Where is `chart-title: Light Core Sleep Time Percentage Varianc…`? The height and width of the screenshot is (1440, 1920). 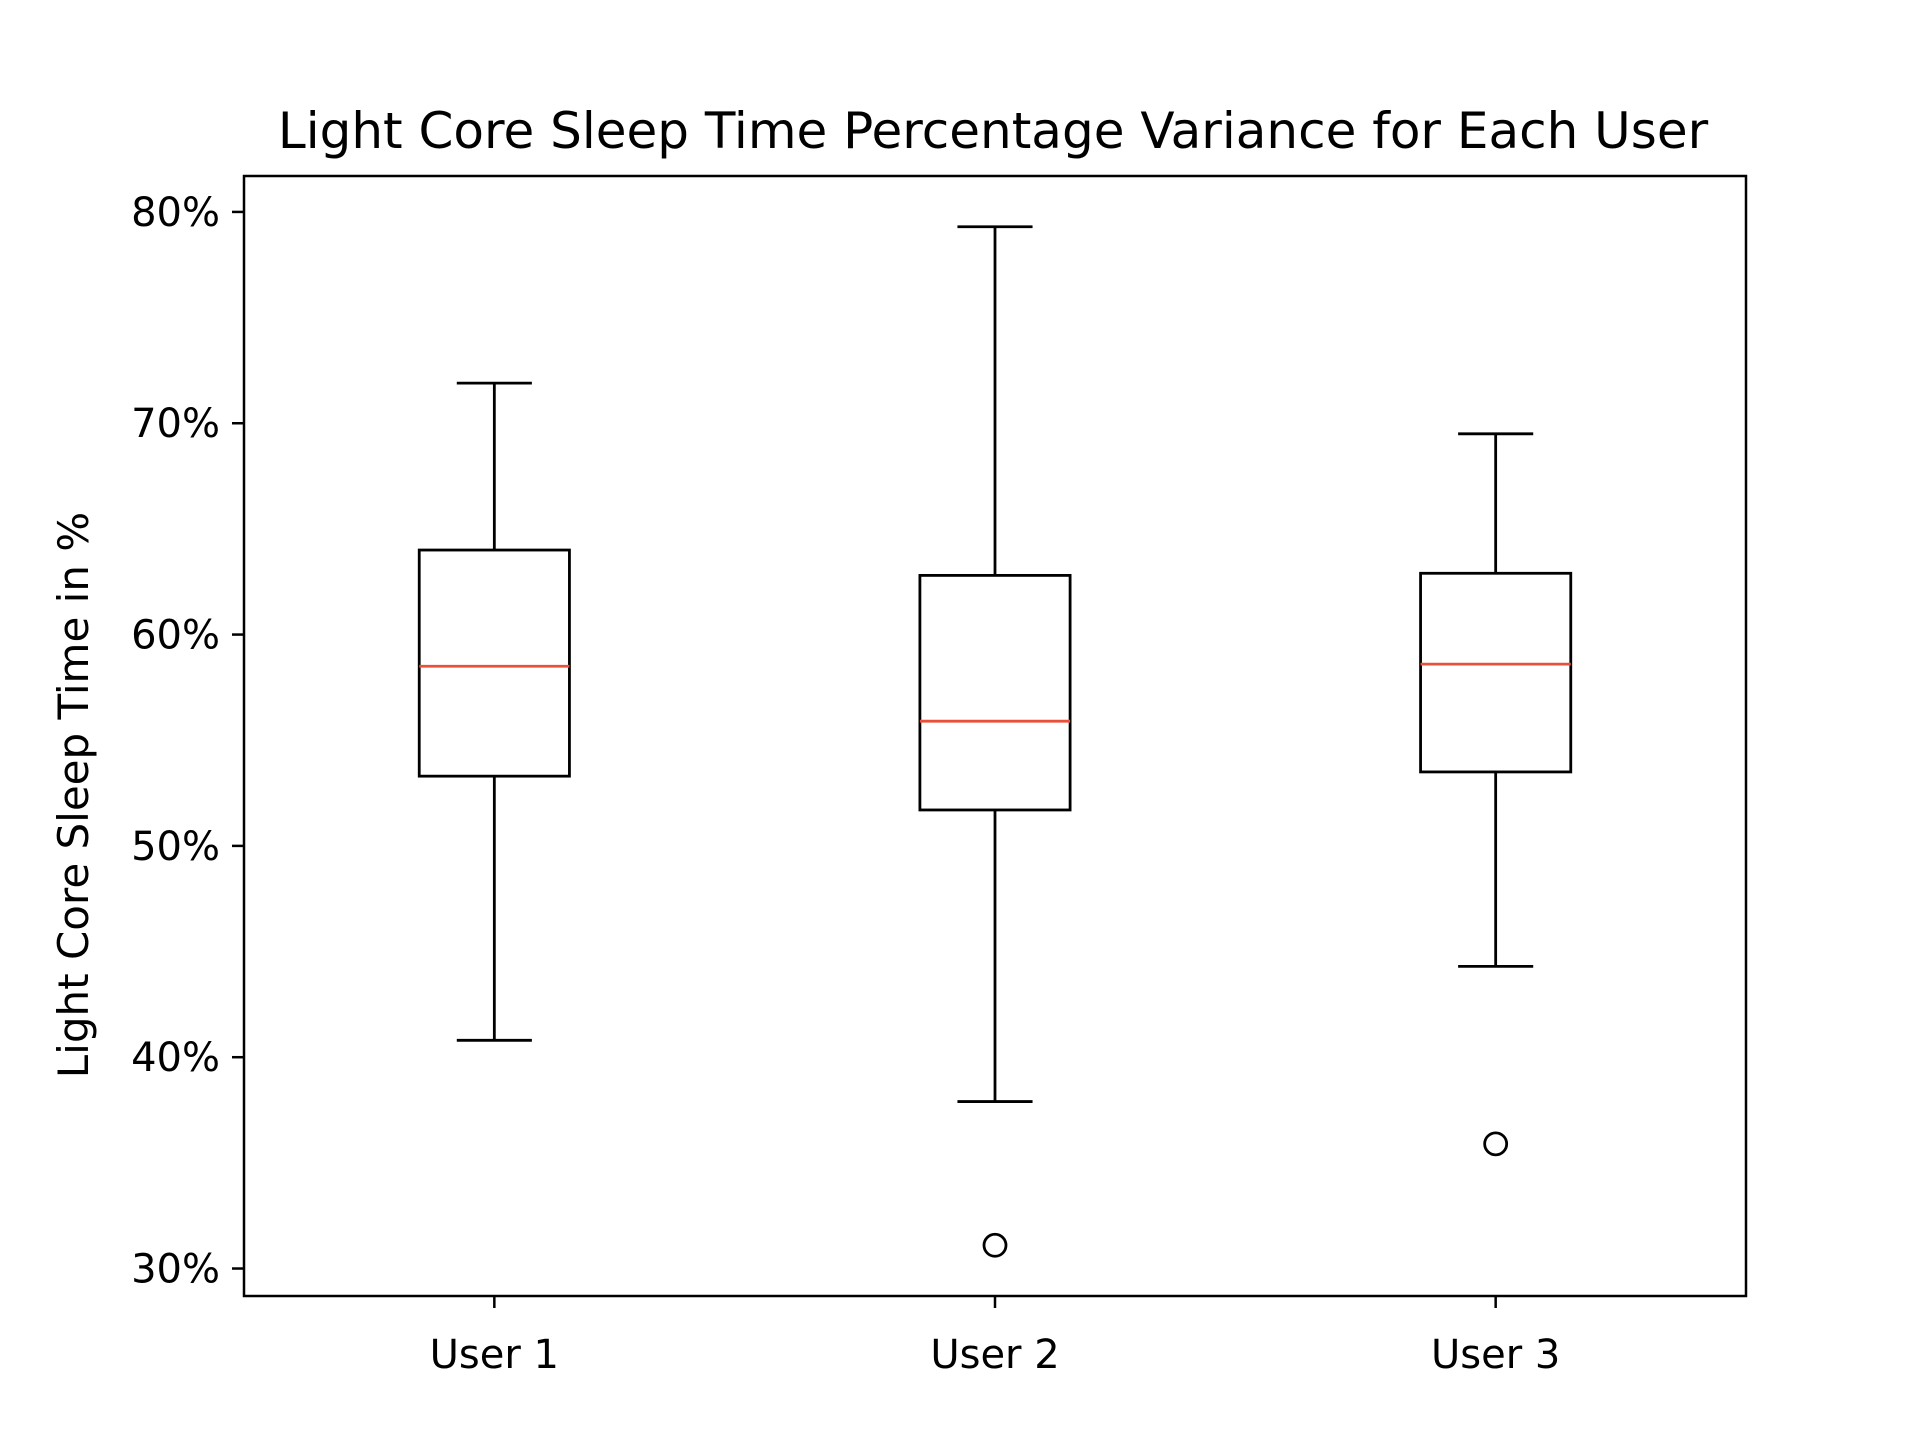 chart-title: Light Core Sleep Time Percentage Varianc… is located at coordinates (993, 131).